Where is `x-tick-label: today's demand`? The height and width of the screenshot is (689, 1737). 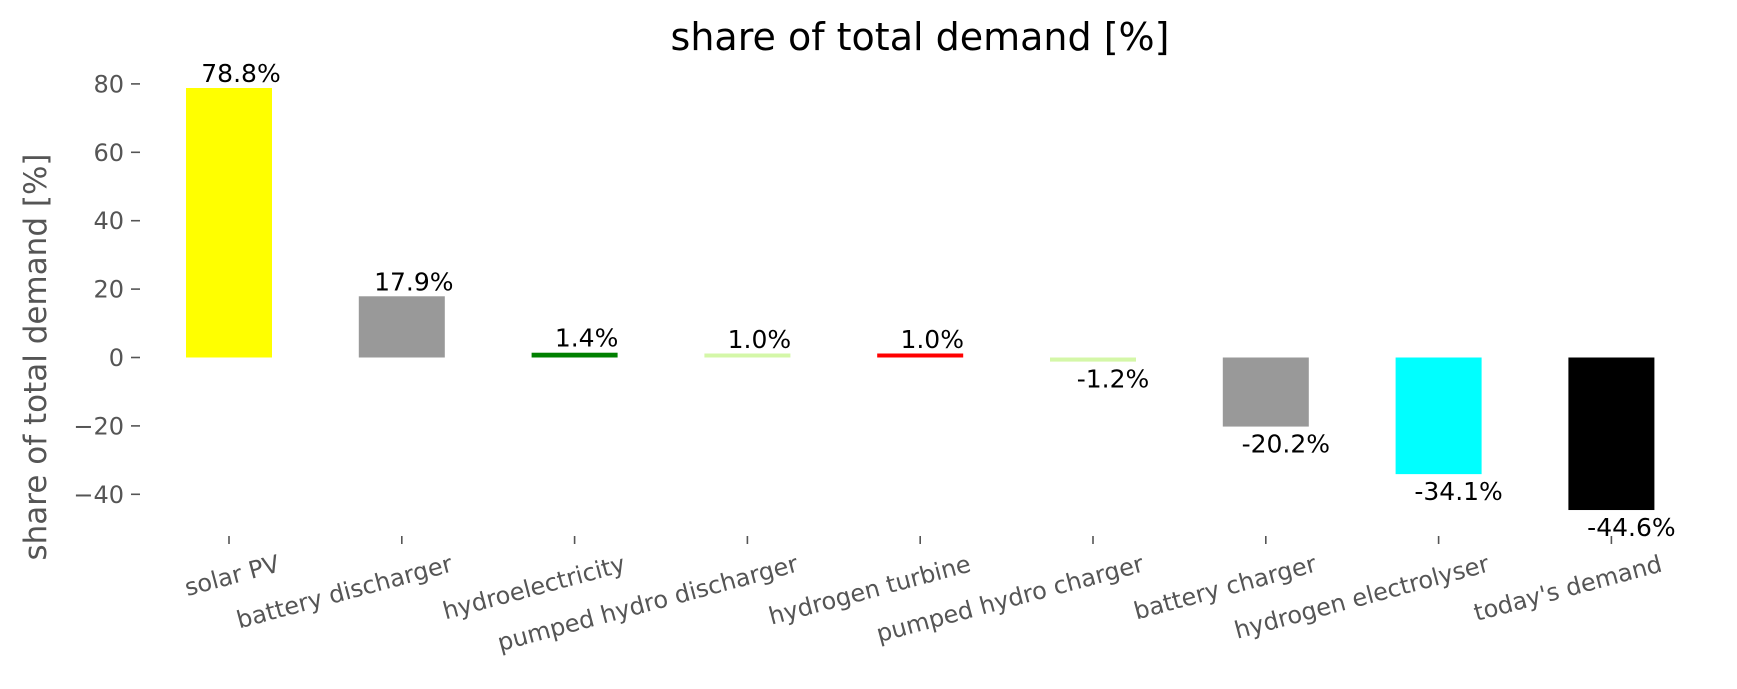 x-tick-label: today's demand is located at coordinates (1568, 588).